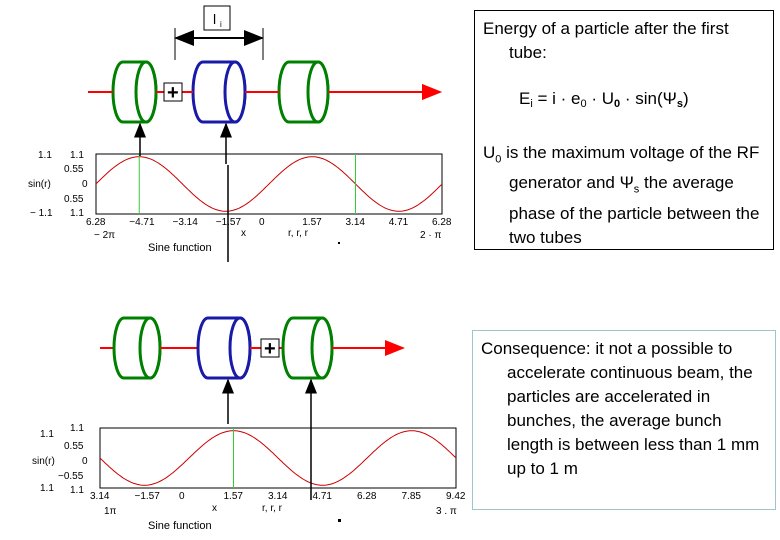 This screenshot has width=780, height=540. Describe the element at coordinates (39, 184) in the screenshot. I see `plot1-ytick-left-1: sin(r)` at that location.